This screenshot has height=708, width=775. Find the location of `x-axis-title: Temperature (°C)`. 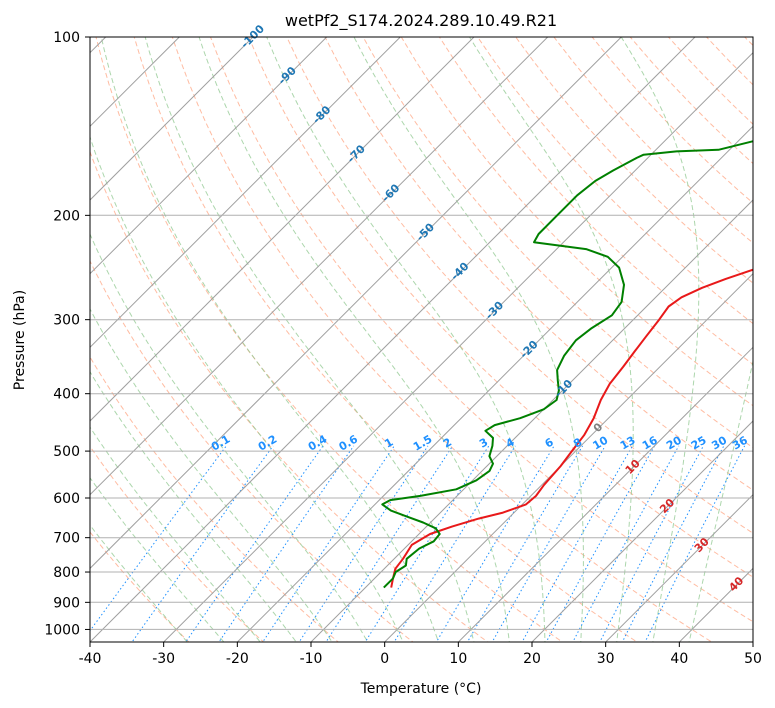

x-axis-title: Temperature (°C) is located at coordinates (421, 689).